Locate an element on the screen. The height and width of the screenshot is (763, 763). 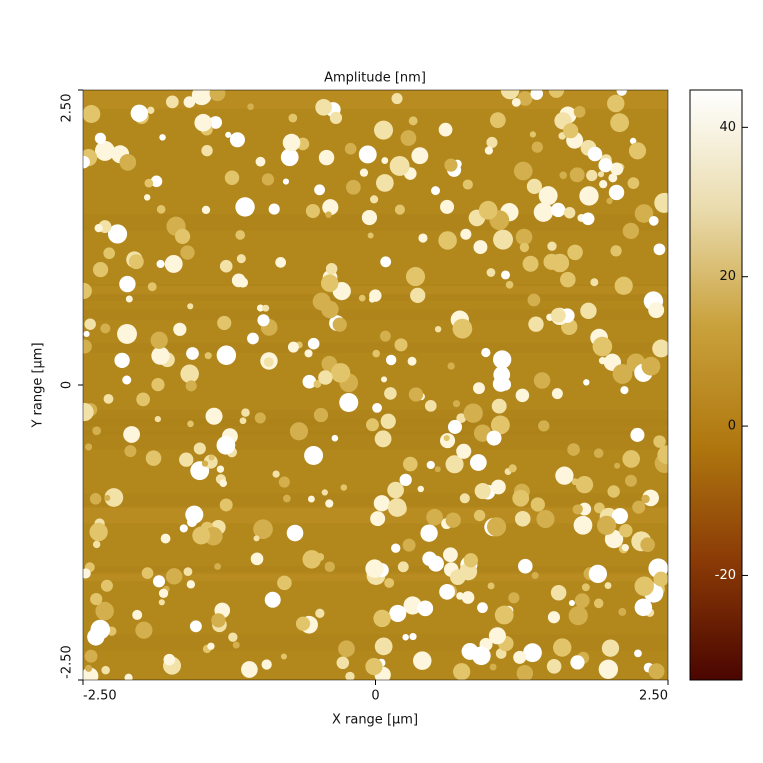
x-axis-label: X range [µm] is located at coordinates (375, 720).